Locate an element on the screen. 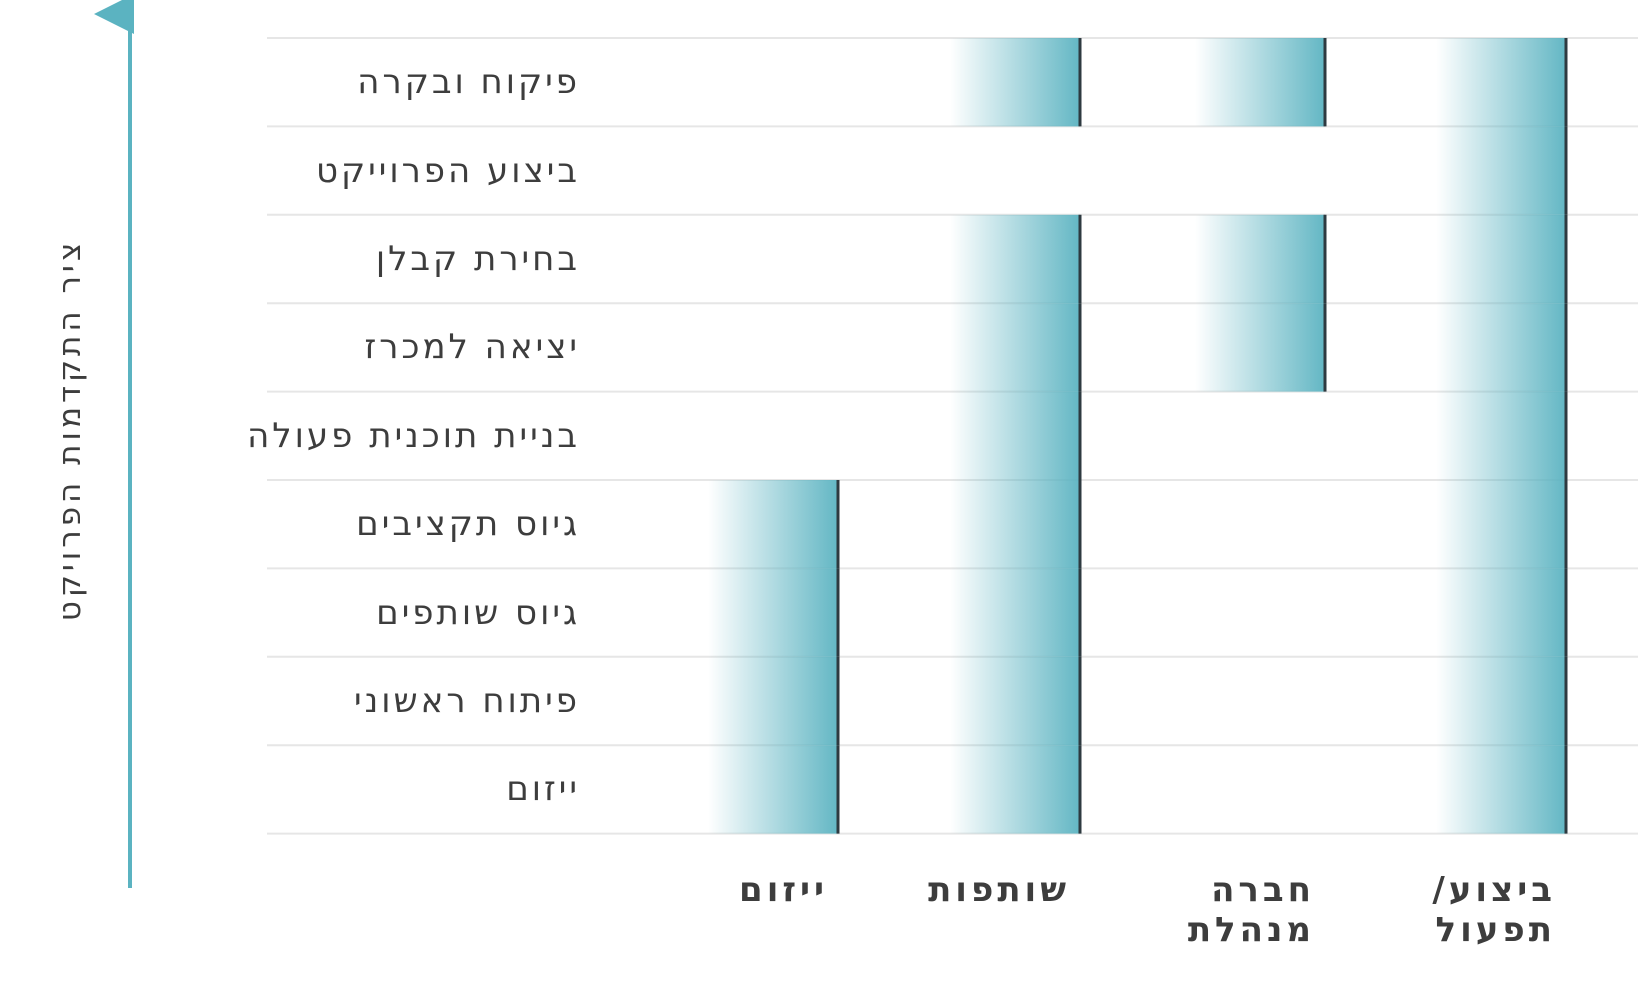 This screenshot has width=1638, height=994. column-label: חברה מנהלת is located at coordinates (1251, 910).